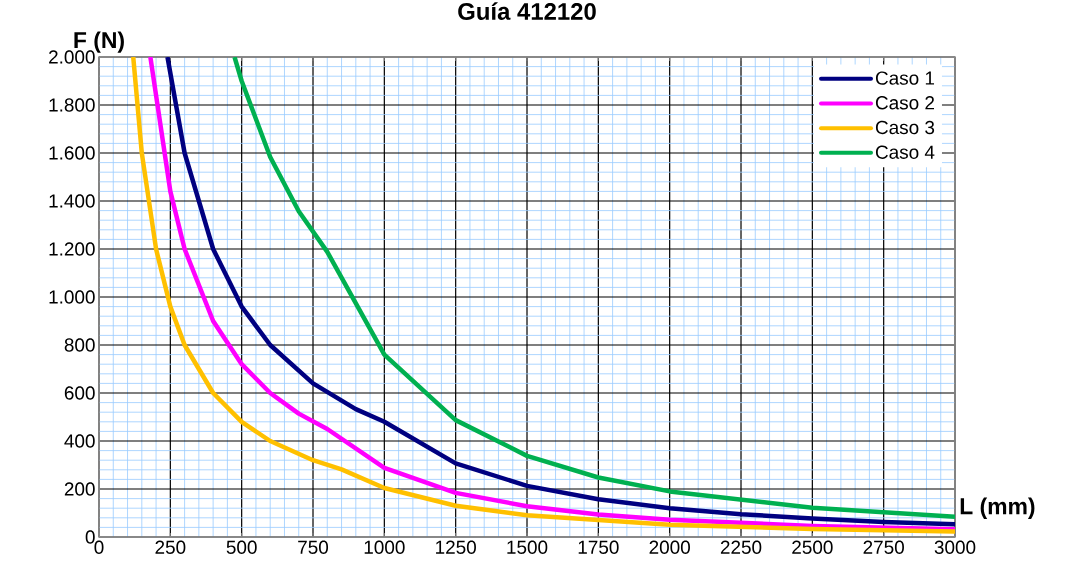 The image size is (1084, 583). I want to click on x-tick-label: 1750, so click(598, 547).